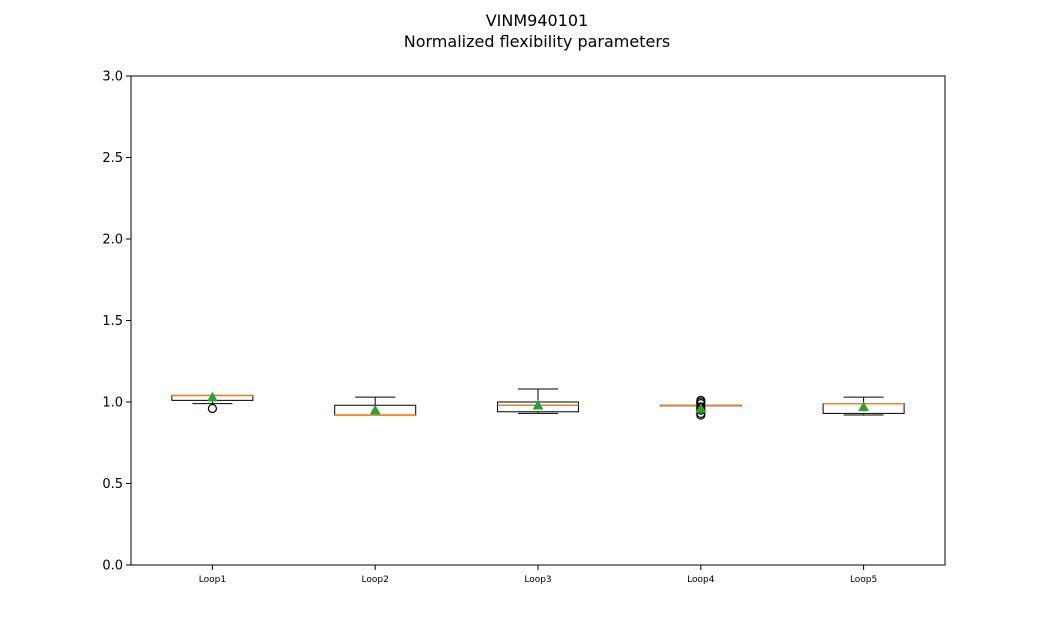 The width and height of the screenshot is (1050, 635). Describe the element at coordinates (537, 580) in the screenshot. I see `x-tick-label: Loop3` at that location.